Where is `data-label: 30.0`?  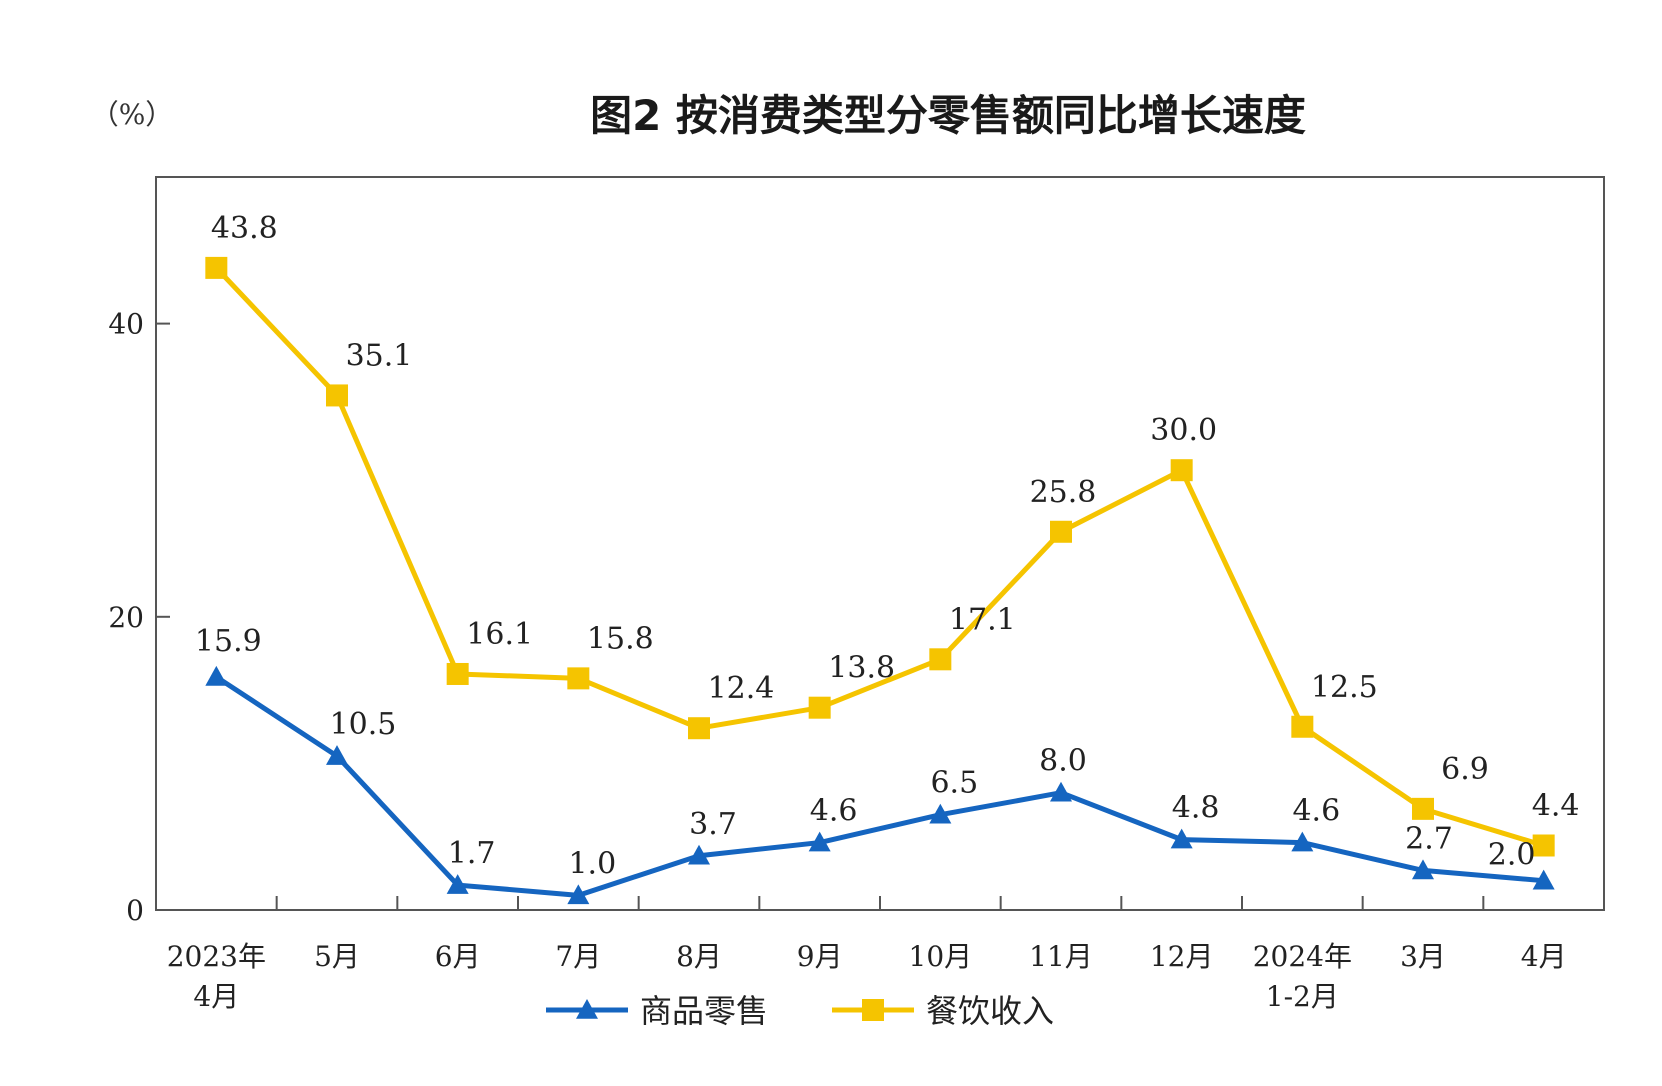 data-label: 30.0 is located at coordinates (1183, 430).